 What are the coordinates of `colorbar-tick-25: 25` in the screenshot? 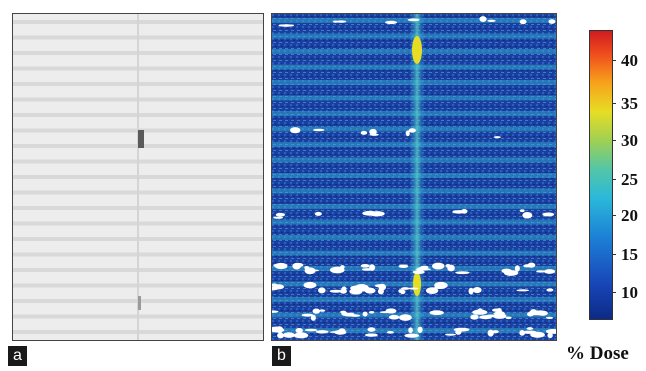 It's located at (633, 179).